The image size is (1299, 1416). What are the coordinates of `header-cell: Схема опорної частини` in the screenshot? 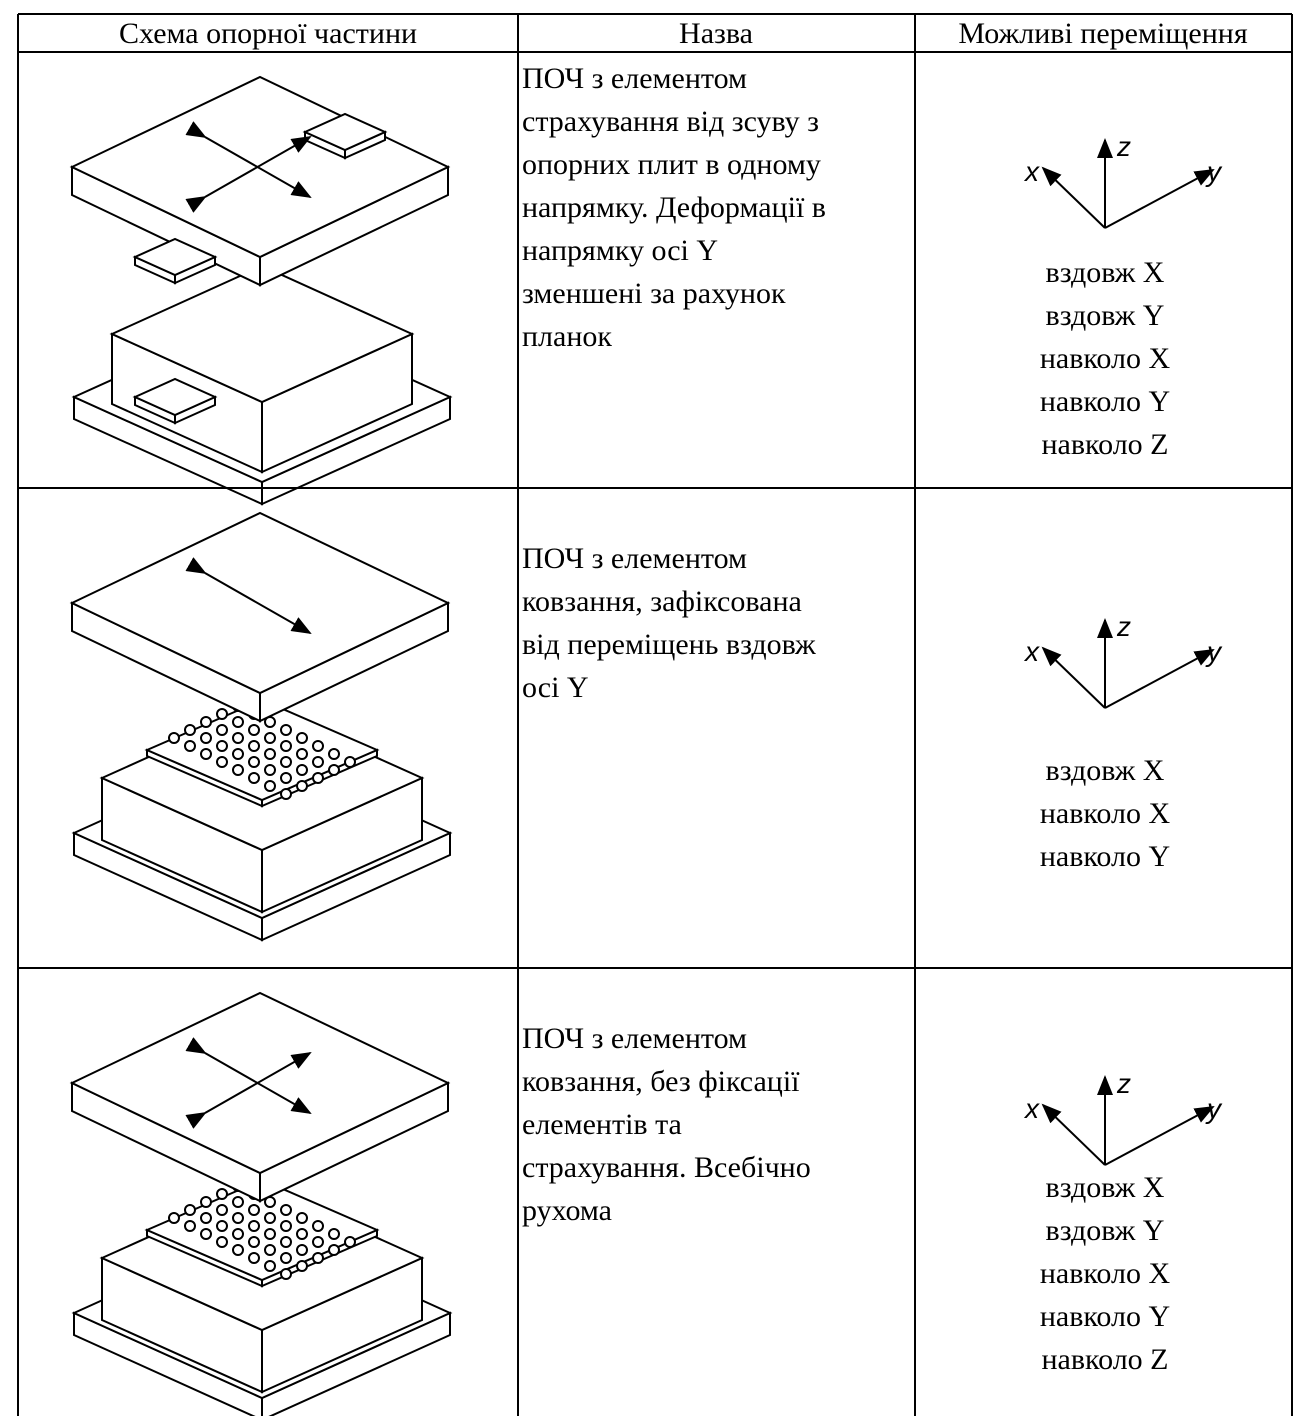 It's located at (268, 33).